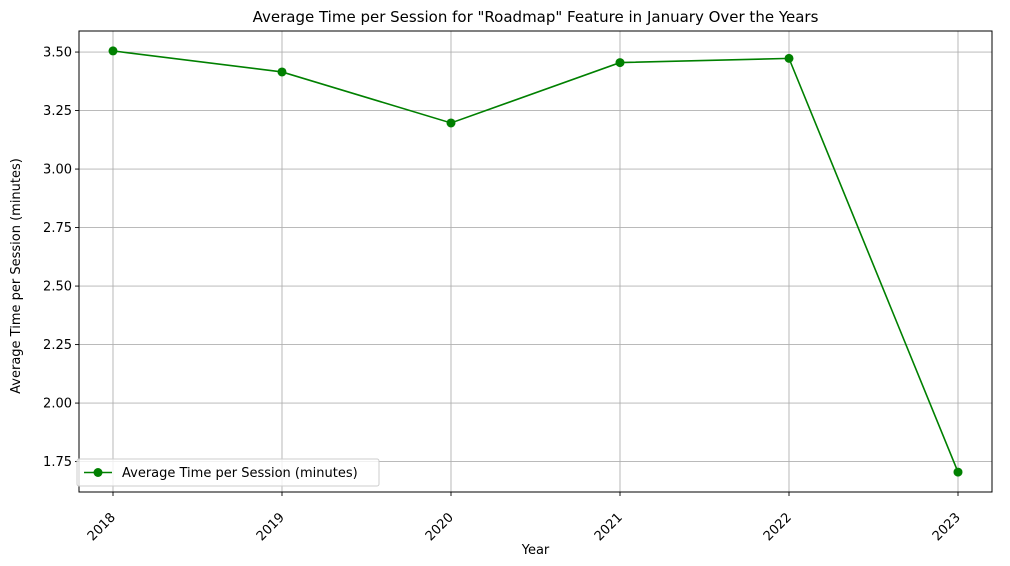 The height and width of the screenshot is (566, 1010). Describe the element at coordinates (57, 53) in the screenshot. I see `y-tick-label: 3.50` at that location.